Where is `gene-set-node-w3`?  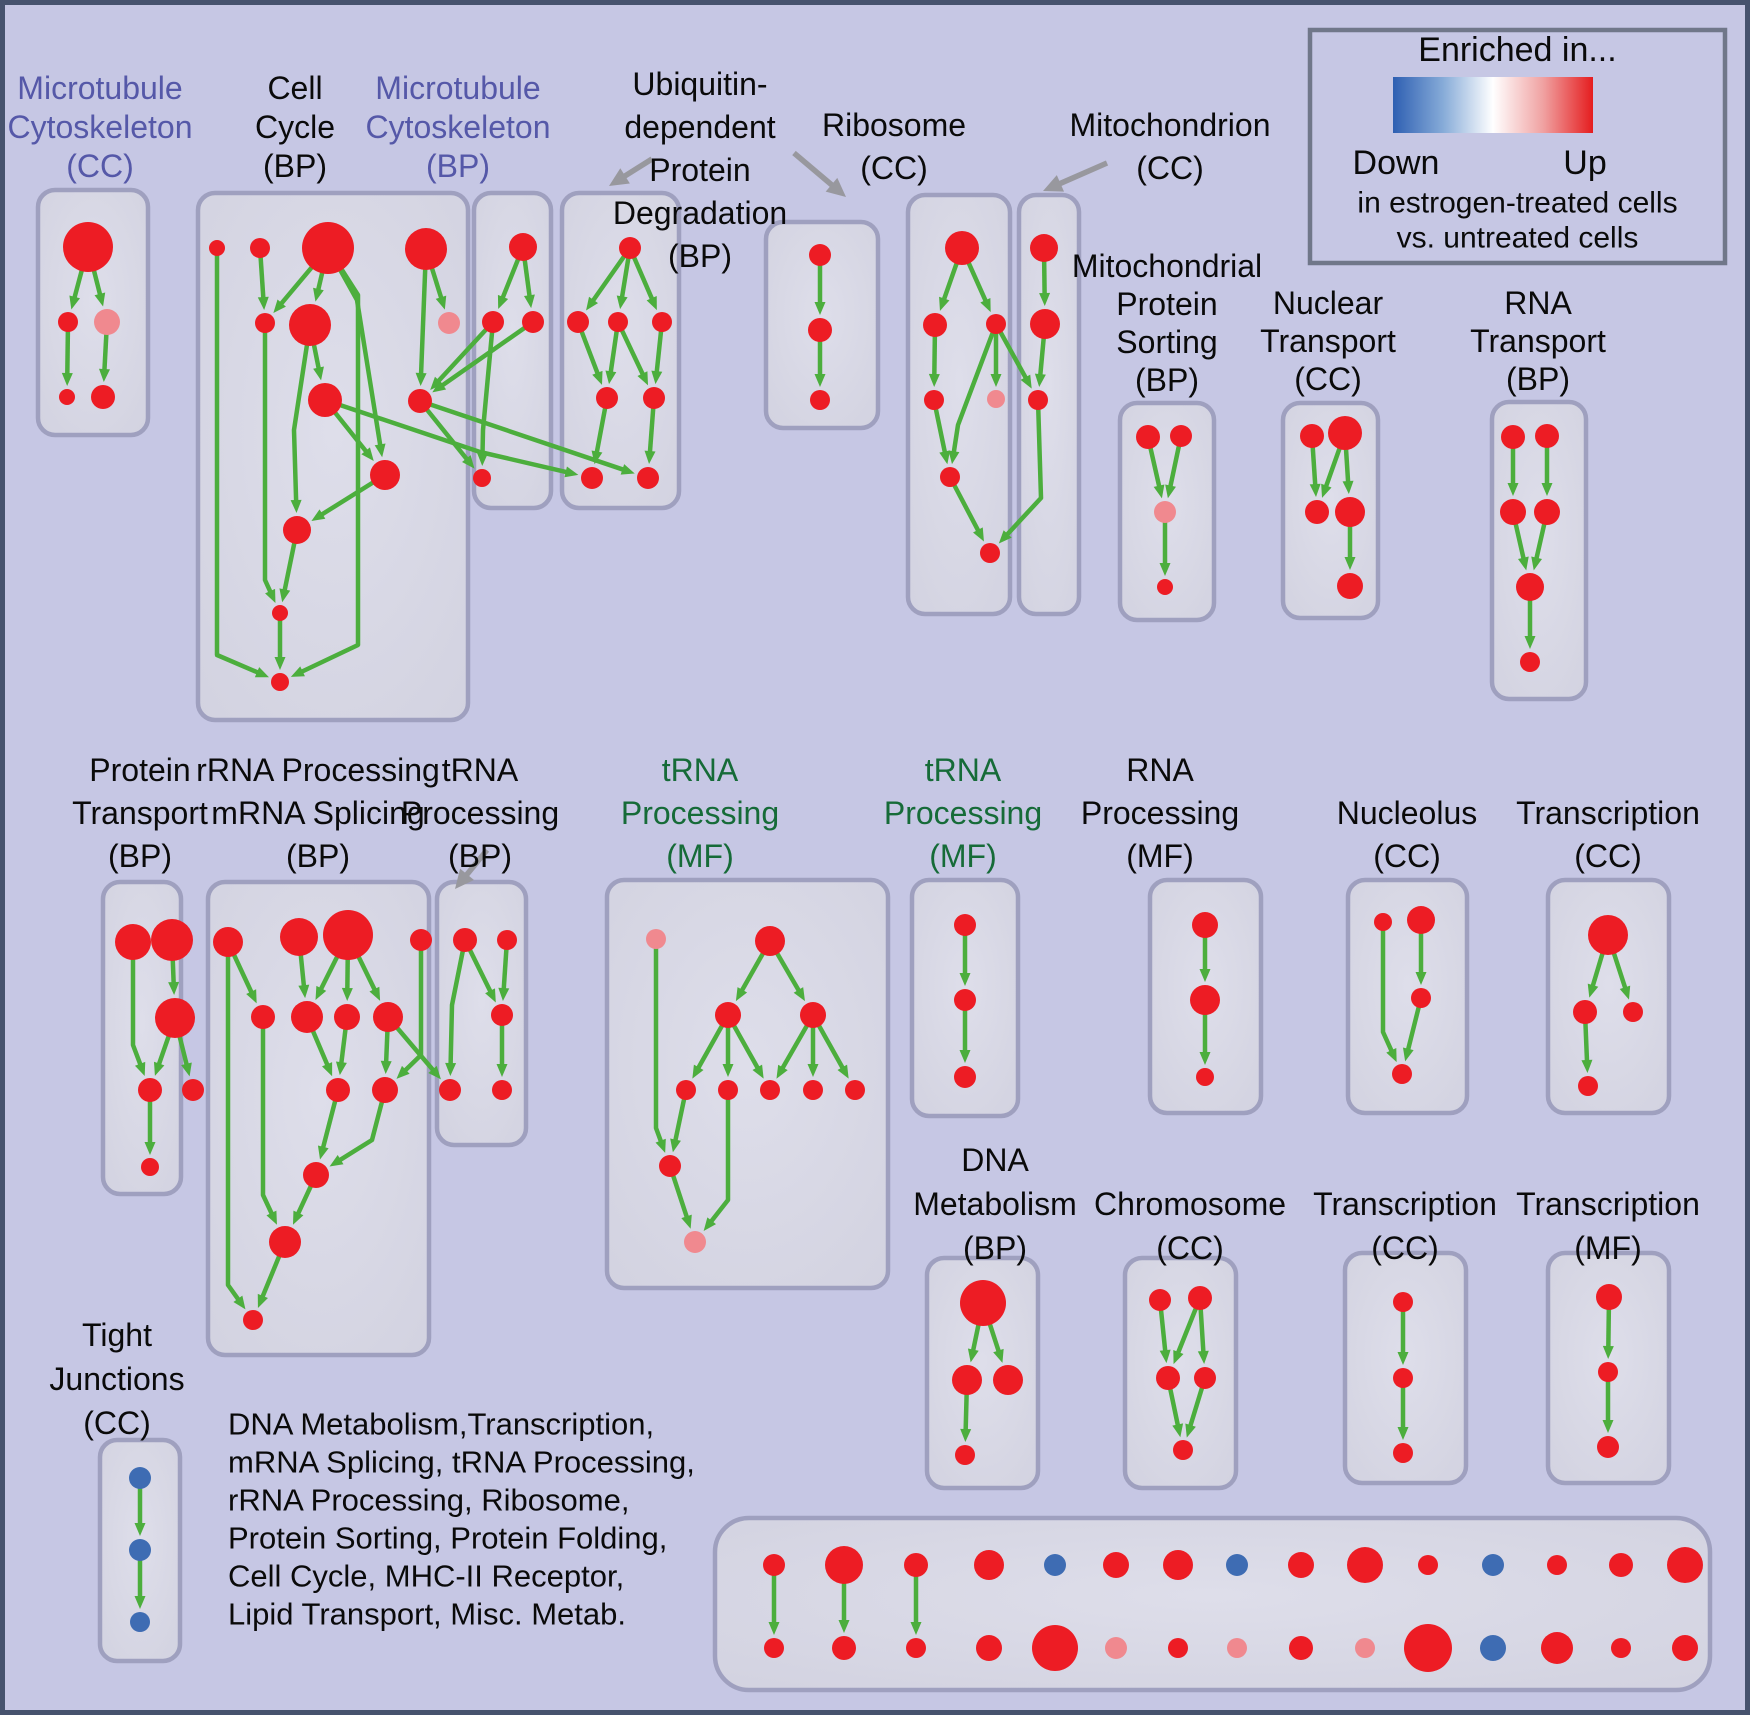
gene-set-node-w3 is located at coordinates (1513, 512).